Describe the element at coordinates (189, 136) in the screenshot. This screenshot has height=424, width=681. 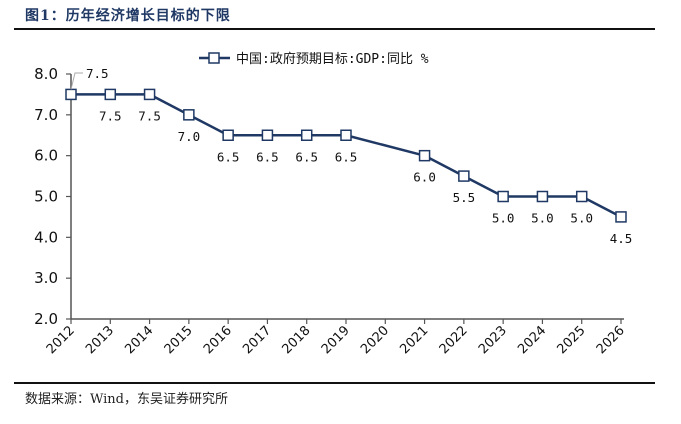
I see `data-label: 7.0` at that location.